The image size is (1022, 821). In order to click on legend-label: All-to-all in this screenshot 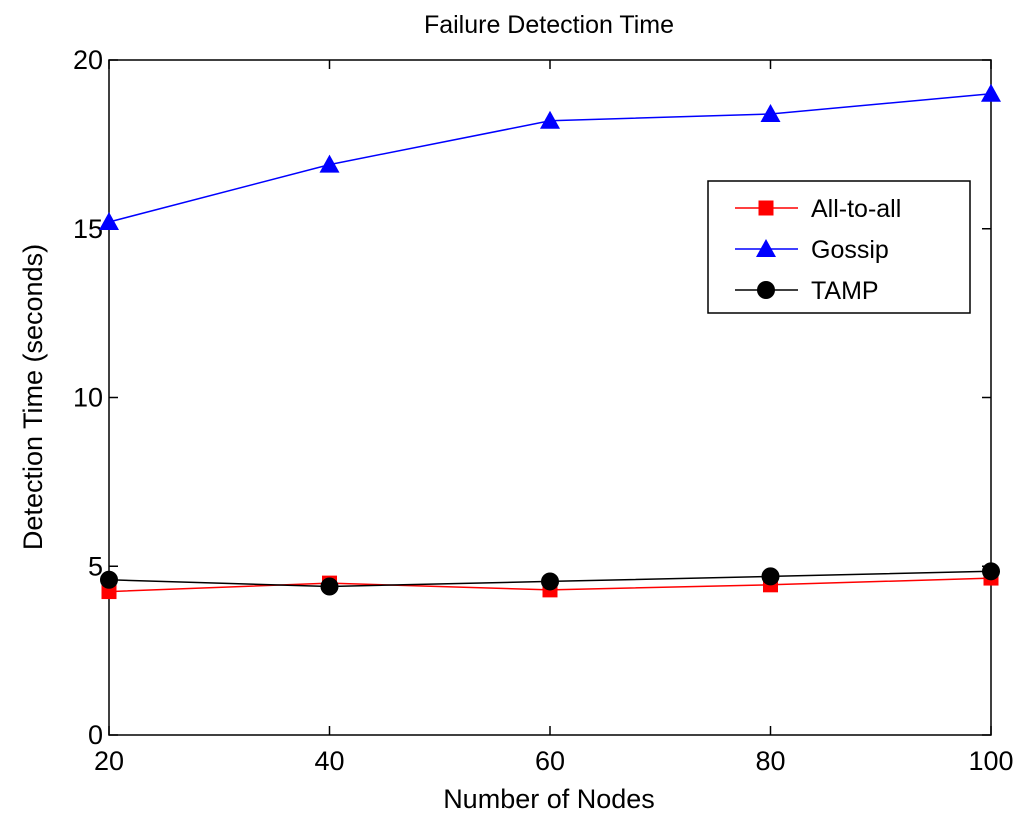, I will do `click(856, 209)`.